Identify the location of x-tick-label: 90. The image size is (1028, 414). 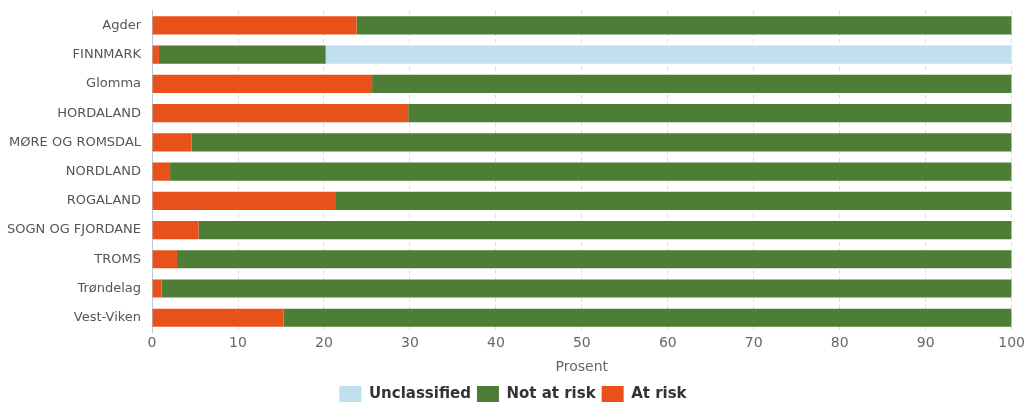
(925, 342).